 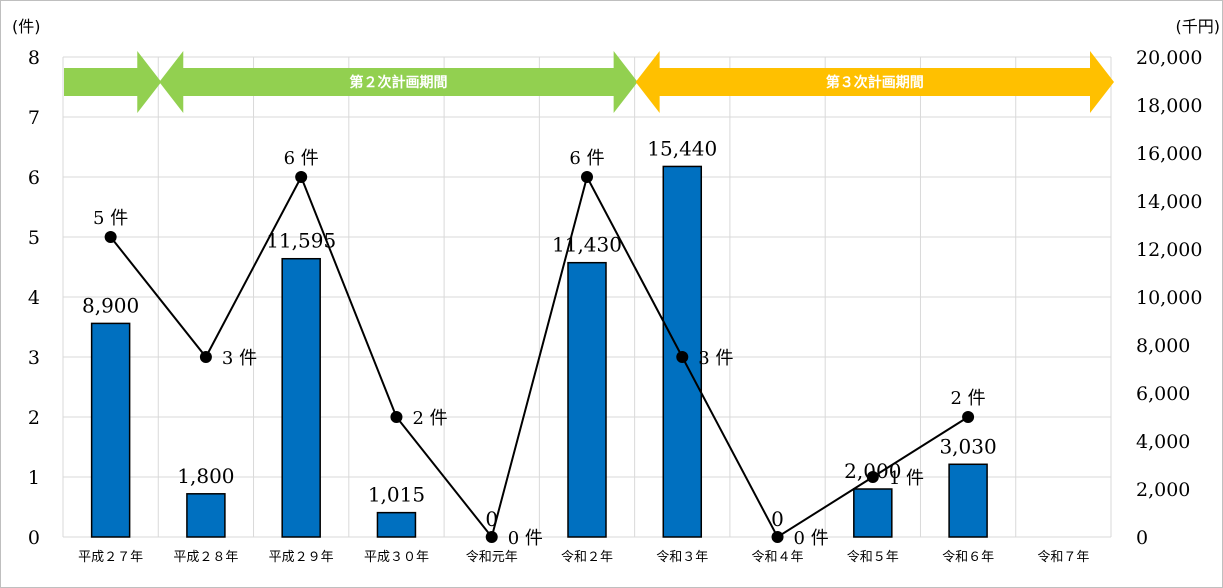 I want to click on category-tick: 令和６年, so click(x=968, y=557).